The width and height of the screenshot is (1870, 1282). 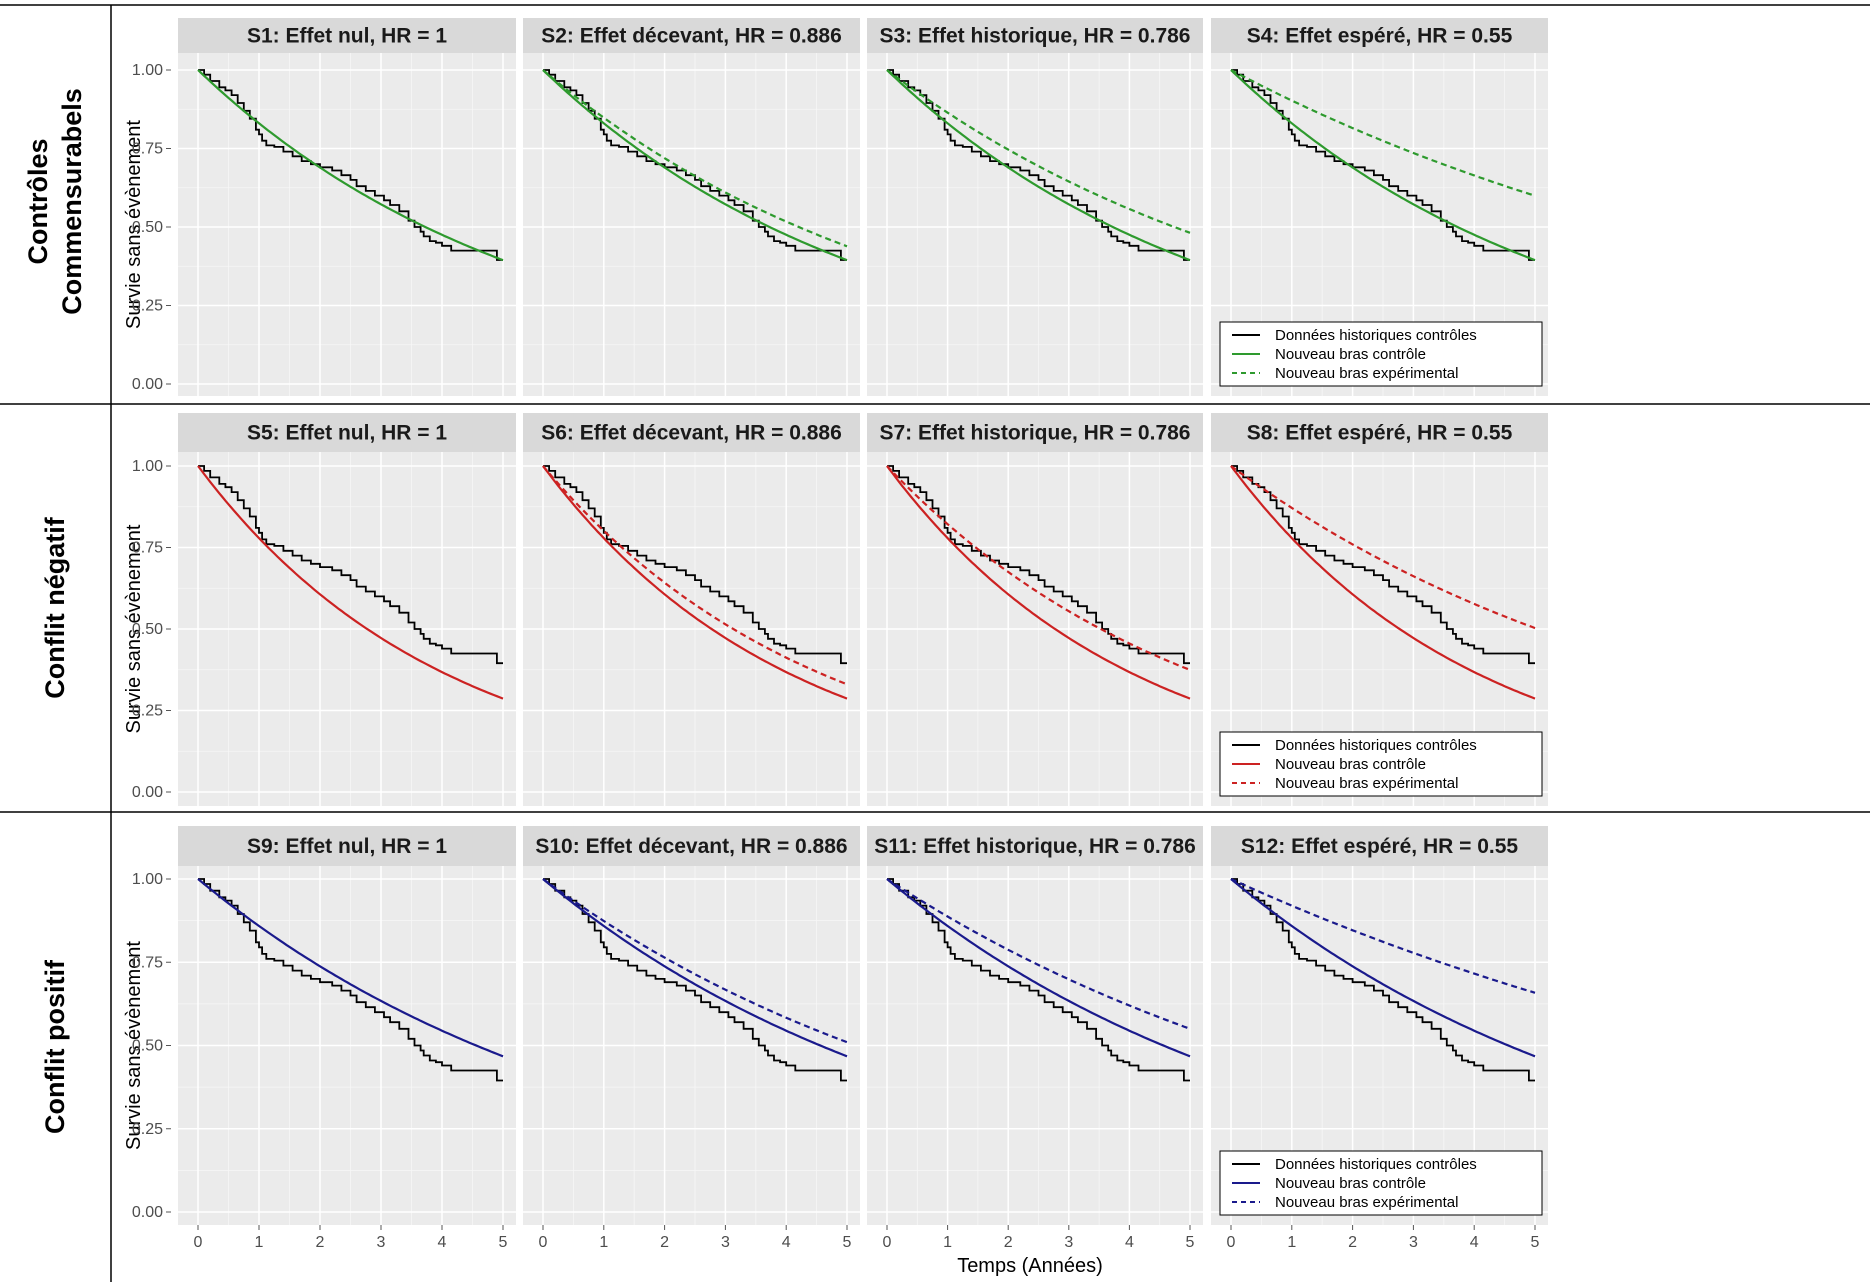 I want to click on row-label-line: Conflit positif, so click(x=55, y=1046).